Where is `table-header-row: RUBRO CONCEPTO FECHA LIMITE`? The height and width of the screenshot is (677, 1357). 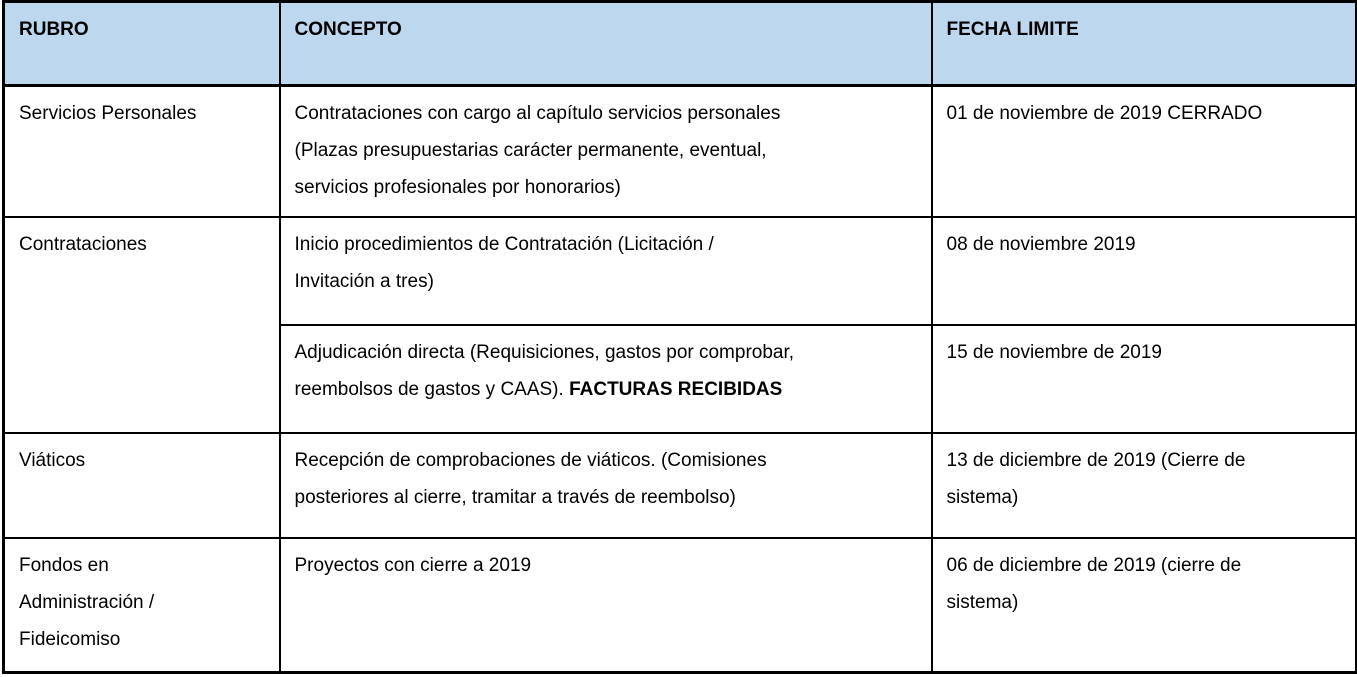 table-header-row: RUBRO CONCEPTO FECHA LIMITE is located at coordinates (679, 43).